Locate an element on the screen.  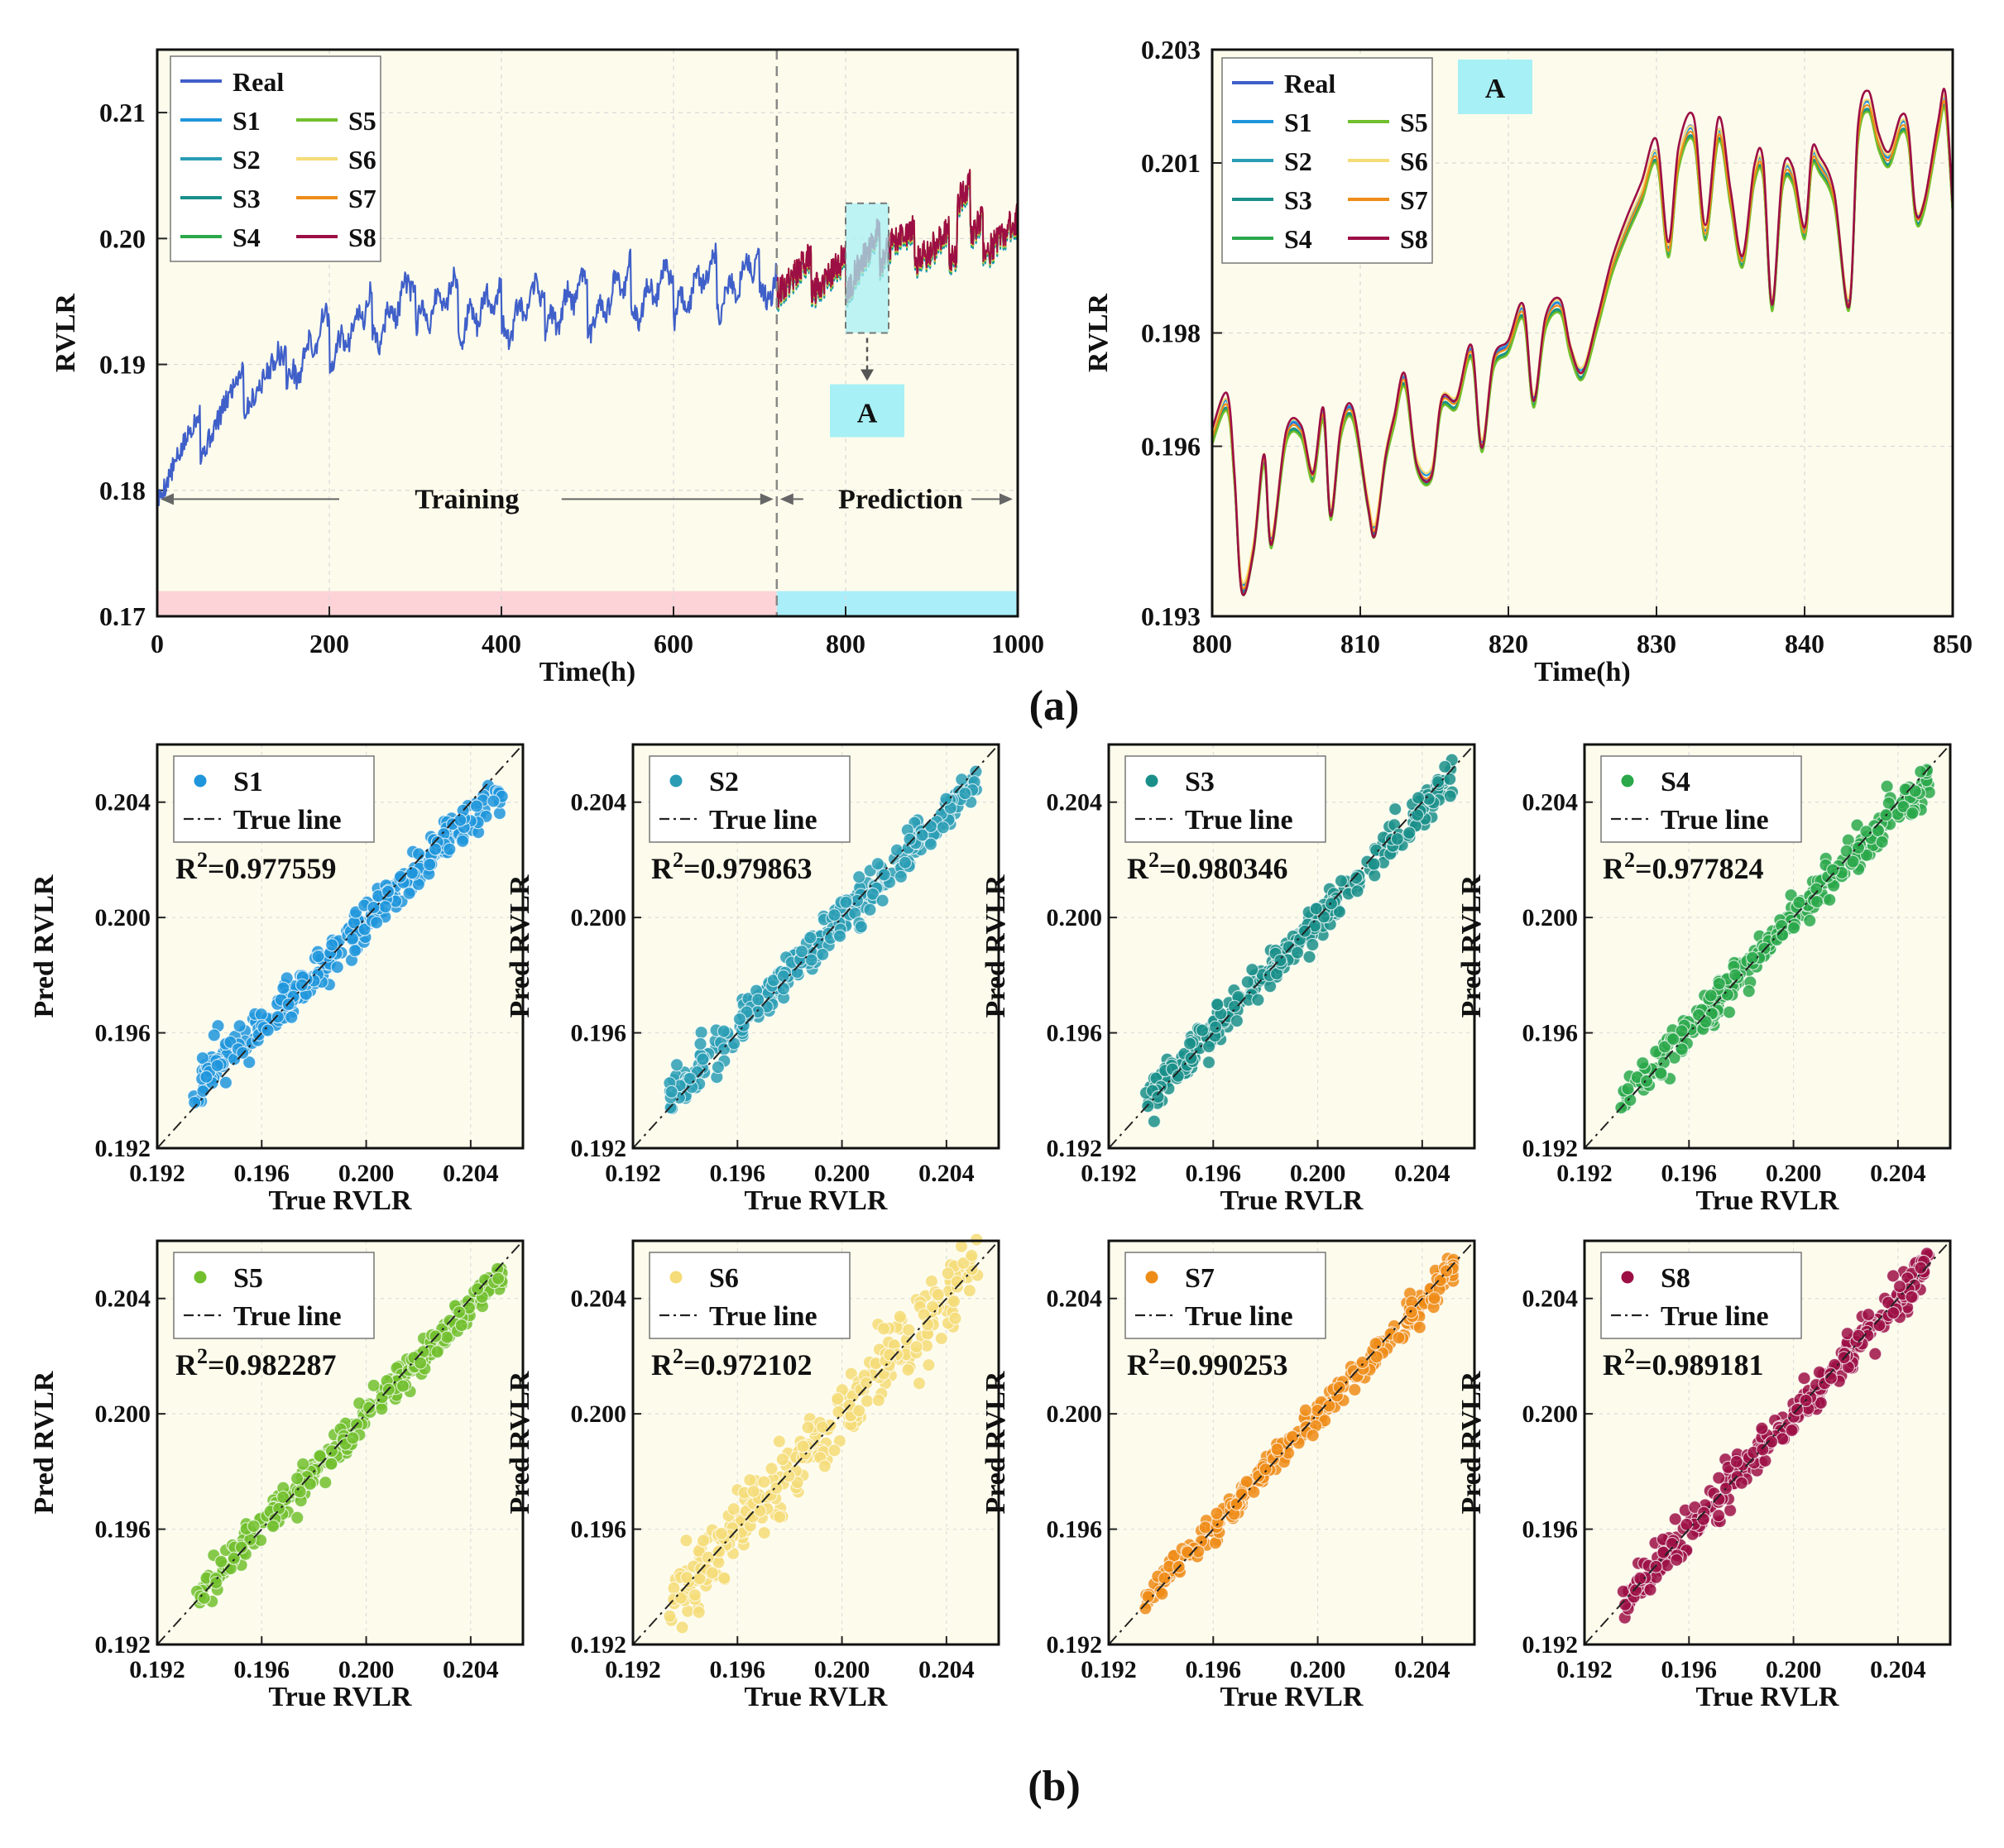
legend-label-S6: S6 is located at coordinates (1414, 161).